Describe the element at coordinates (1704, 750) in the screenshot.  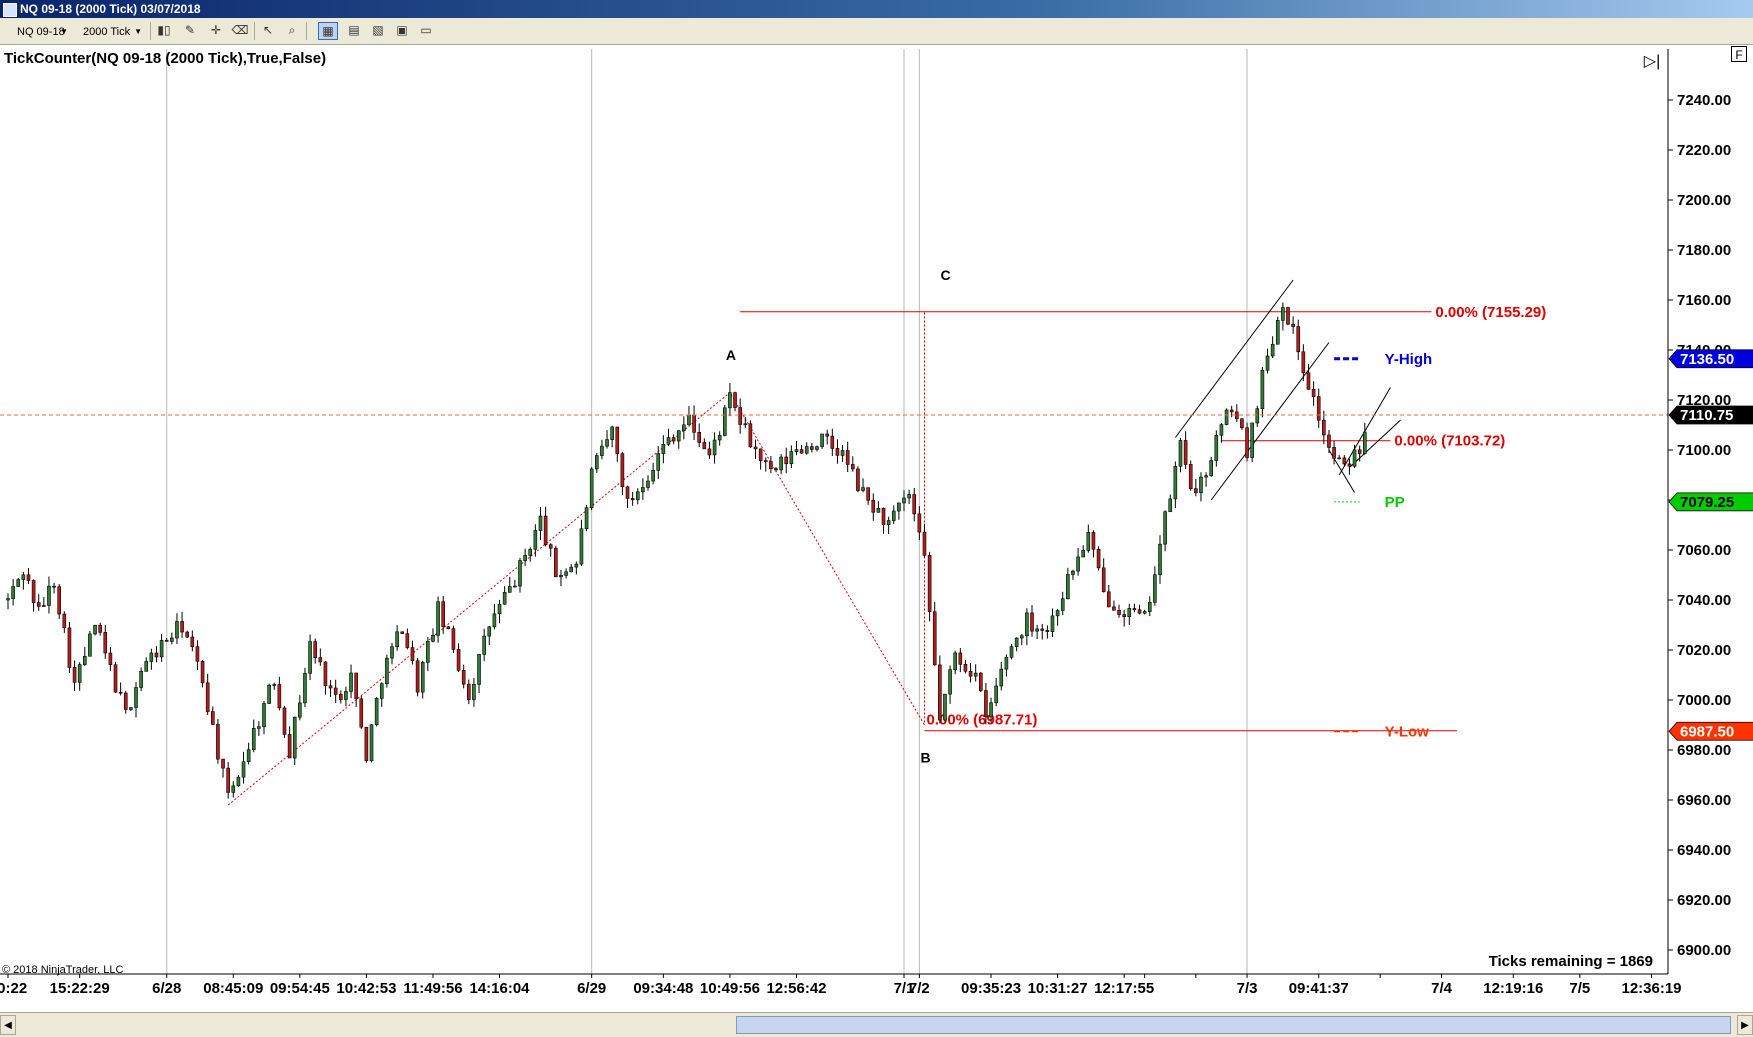
I see `y-tick-label: 6980.00` at that location.